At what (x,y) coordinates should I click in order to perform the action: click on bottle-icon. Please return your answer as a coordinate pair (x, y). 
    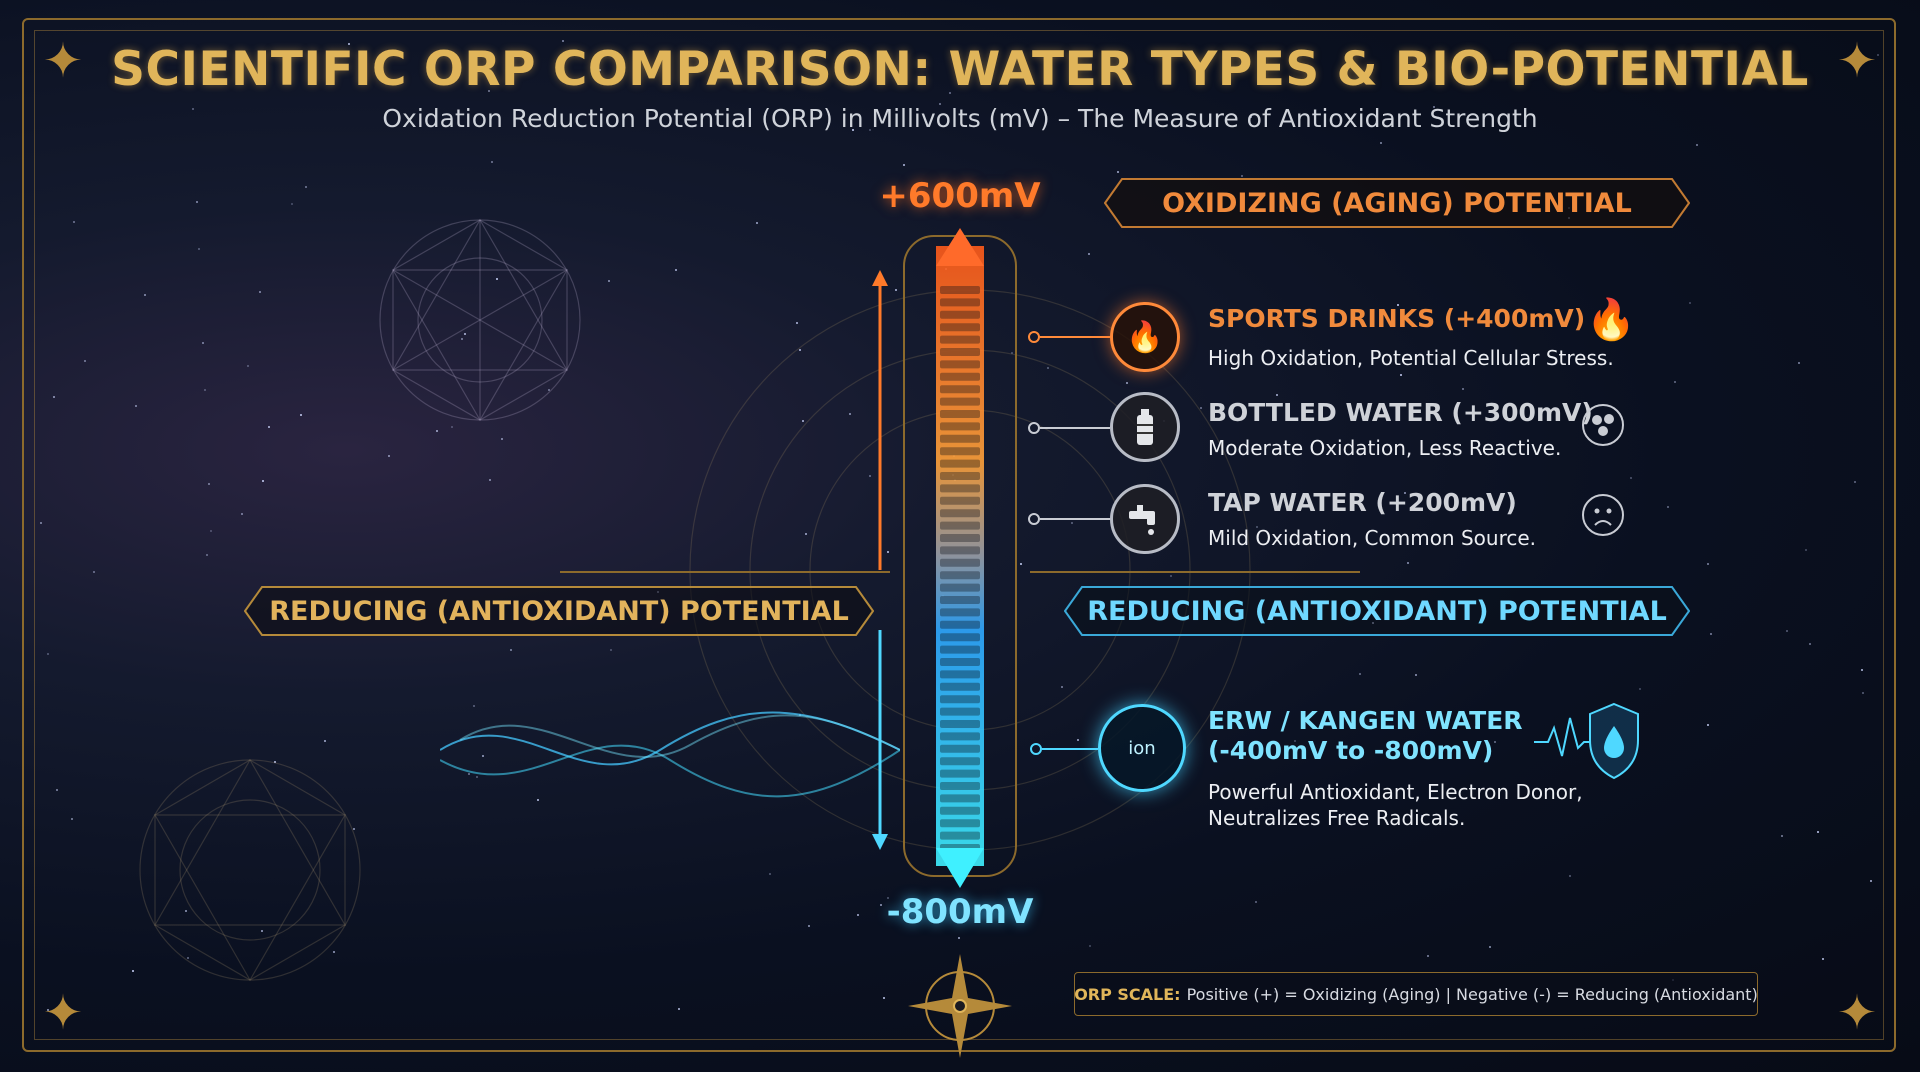
    Looking at the image, I should click on (1145, 427).